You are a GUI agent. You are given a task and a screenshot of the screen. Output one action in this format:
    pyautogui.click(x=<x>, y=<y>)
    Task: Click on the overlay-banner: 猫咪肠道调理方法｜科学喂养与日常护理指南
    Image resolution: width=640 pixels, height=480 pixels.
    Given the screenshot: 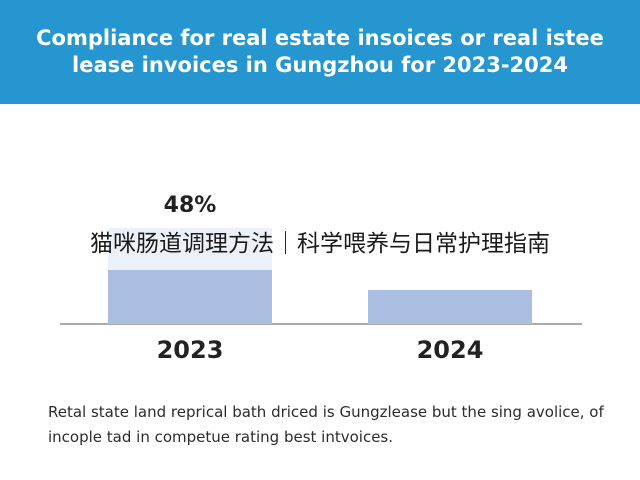 What is the action you would take?
    pyautogui.click(x=320, y=241)
    